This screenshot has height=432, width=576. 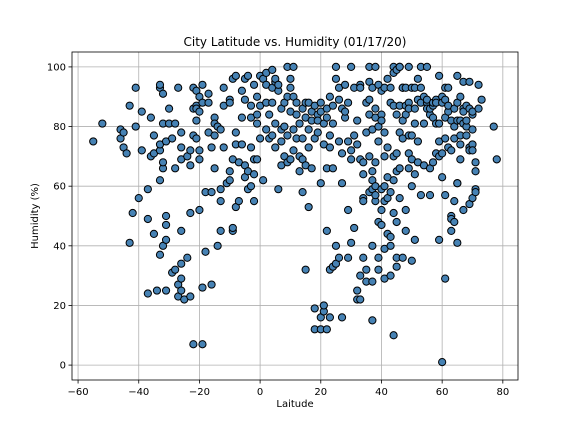 What do you see at coordinates (138, 392) in the screenshot?
I see `x-tick-label: −40` at bounding box center [138, 392].